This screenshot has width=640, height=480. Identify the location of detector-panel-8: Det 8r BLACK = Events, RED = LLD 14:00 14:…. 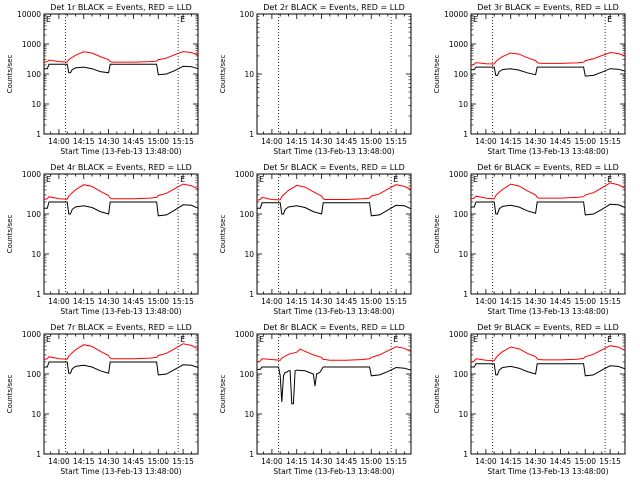
(315, 399).